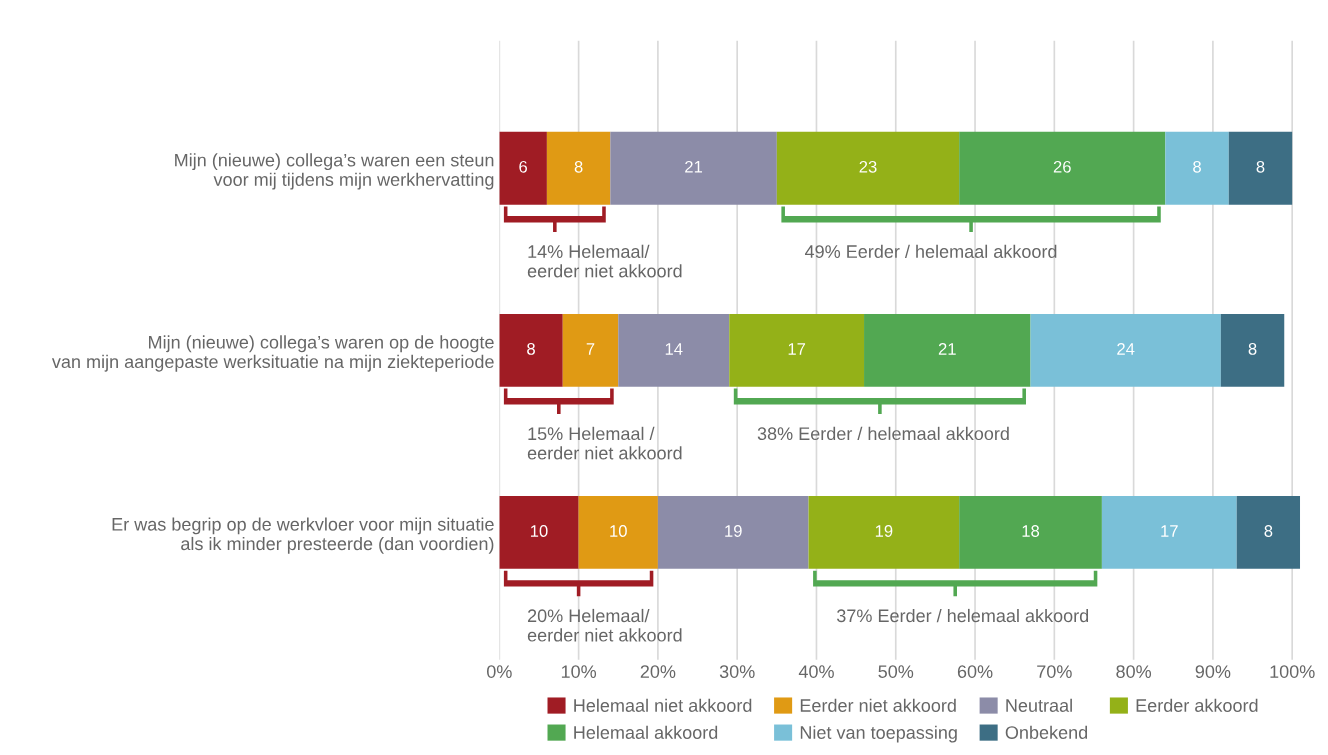 The height and width of the screenshot is (755, 1328). Describe the element at coordinates (816, 671) in the screenshot. I see `x-tick-label: 40%` at that location.